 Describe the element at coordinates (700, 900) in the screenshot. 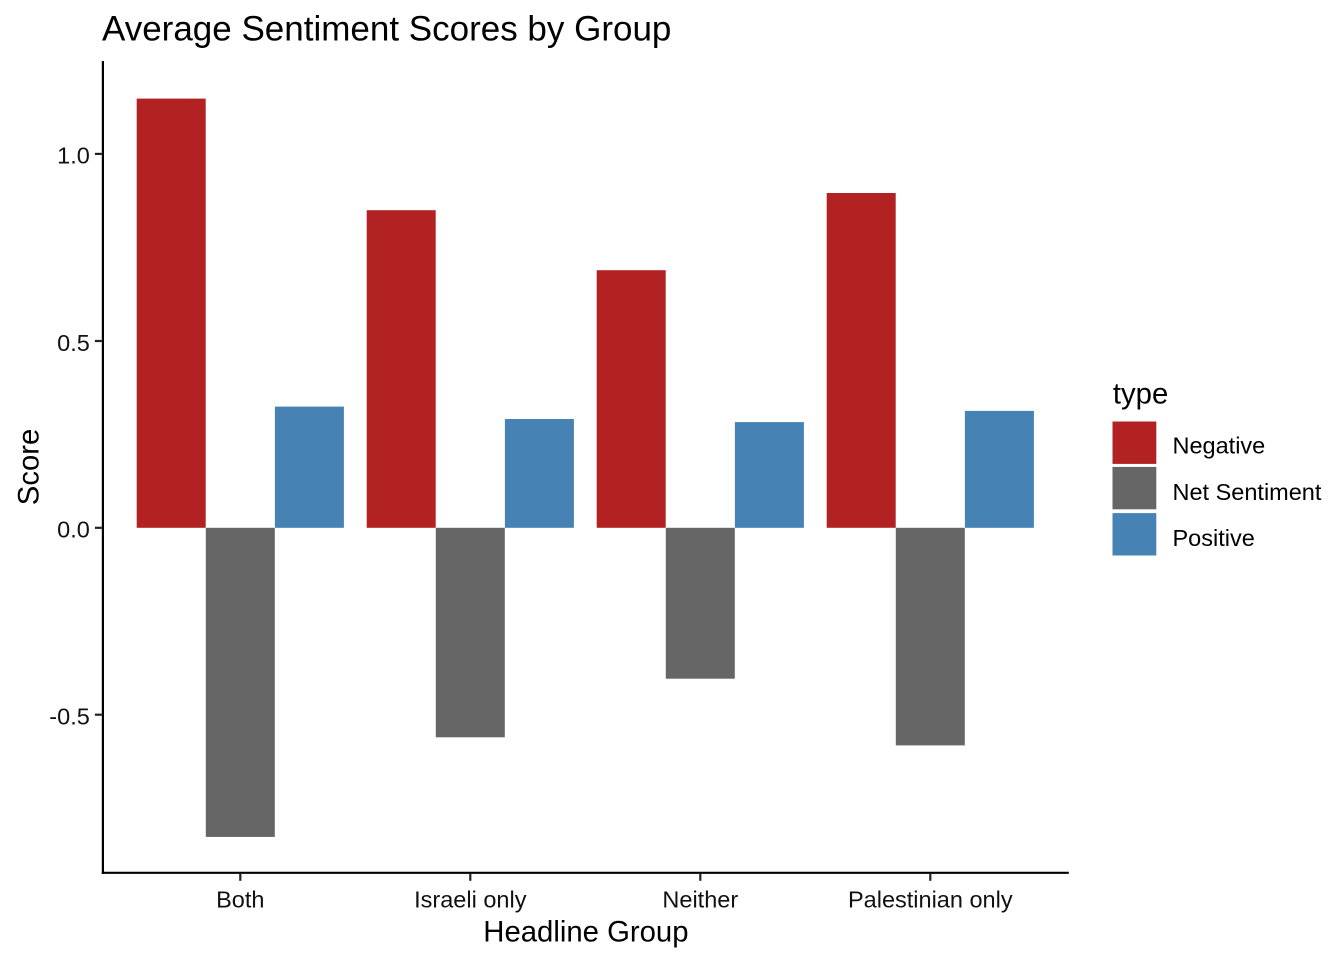

I see `svg-text: Neither` at that location.